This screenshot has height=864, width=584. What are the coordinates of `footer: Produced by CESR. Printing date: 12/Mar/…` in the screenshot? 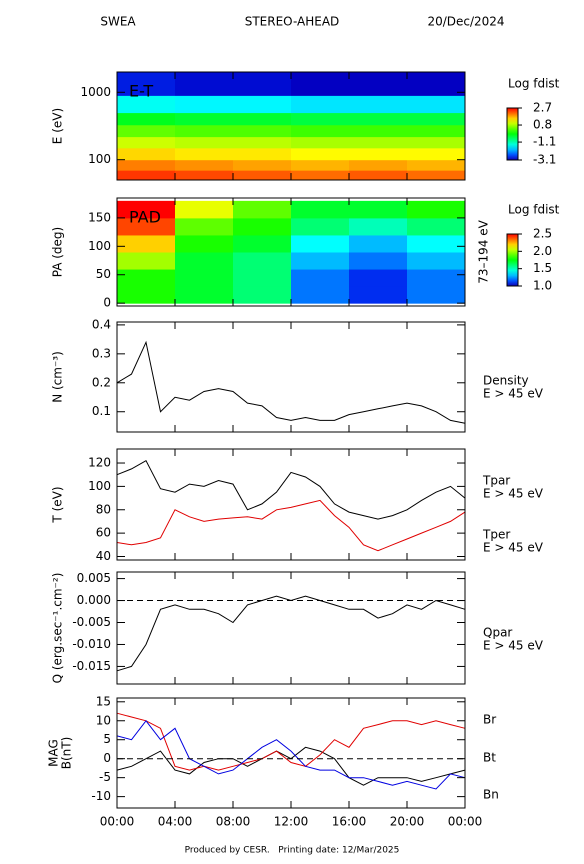 It's located at (292, 851).